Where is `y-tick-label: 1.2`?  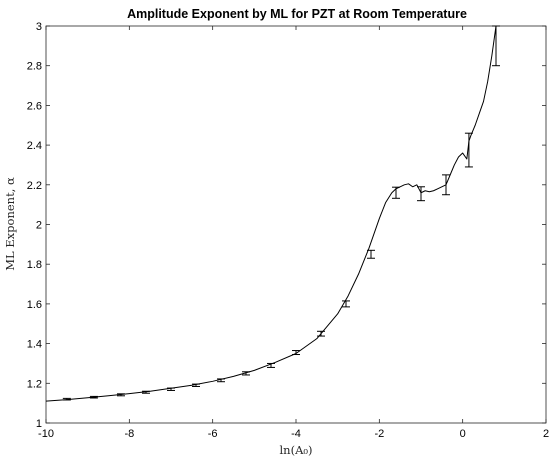
y-tick-label: 1.2 is located at coordinates (34, 384).